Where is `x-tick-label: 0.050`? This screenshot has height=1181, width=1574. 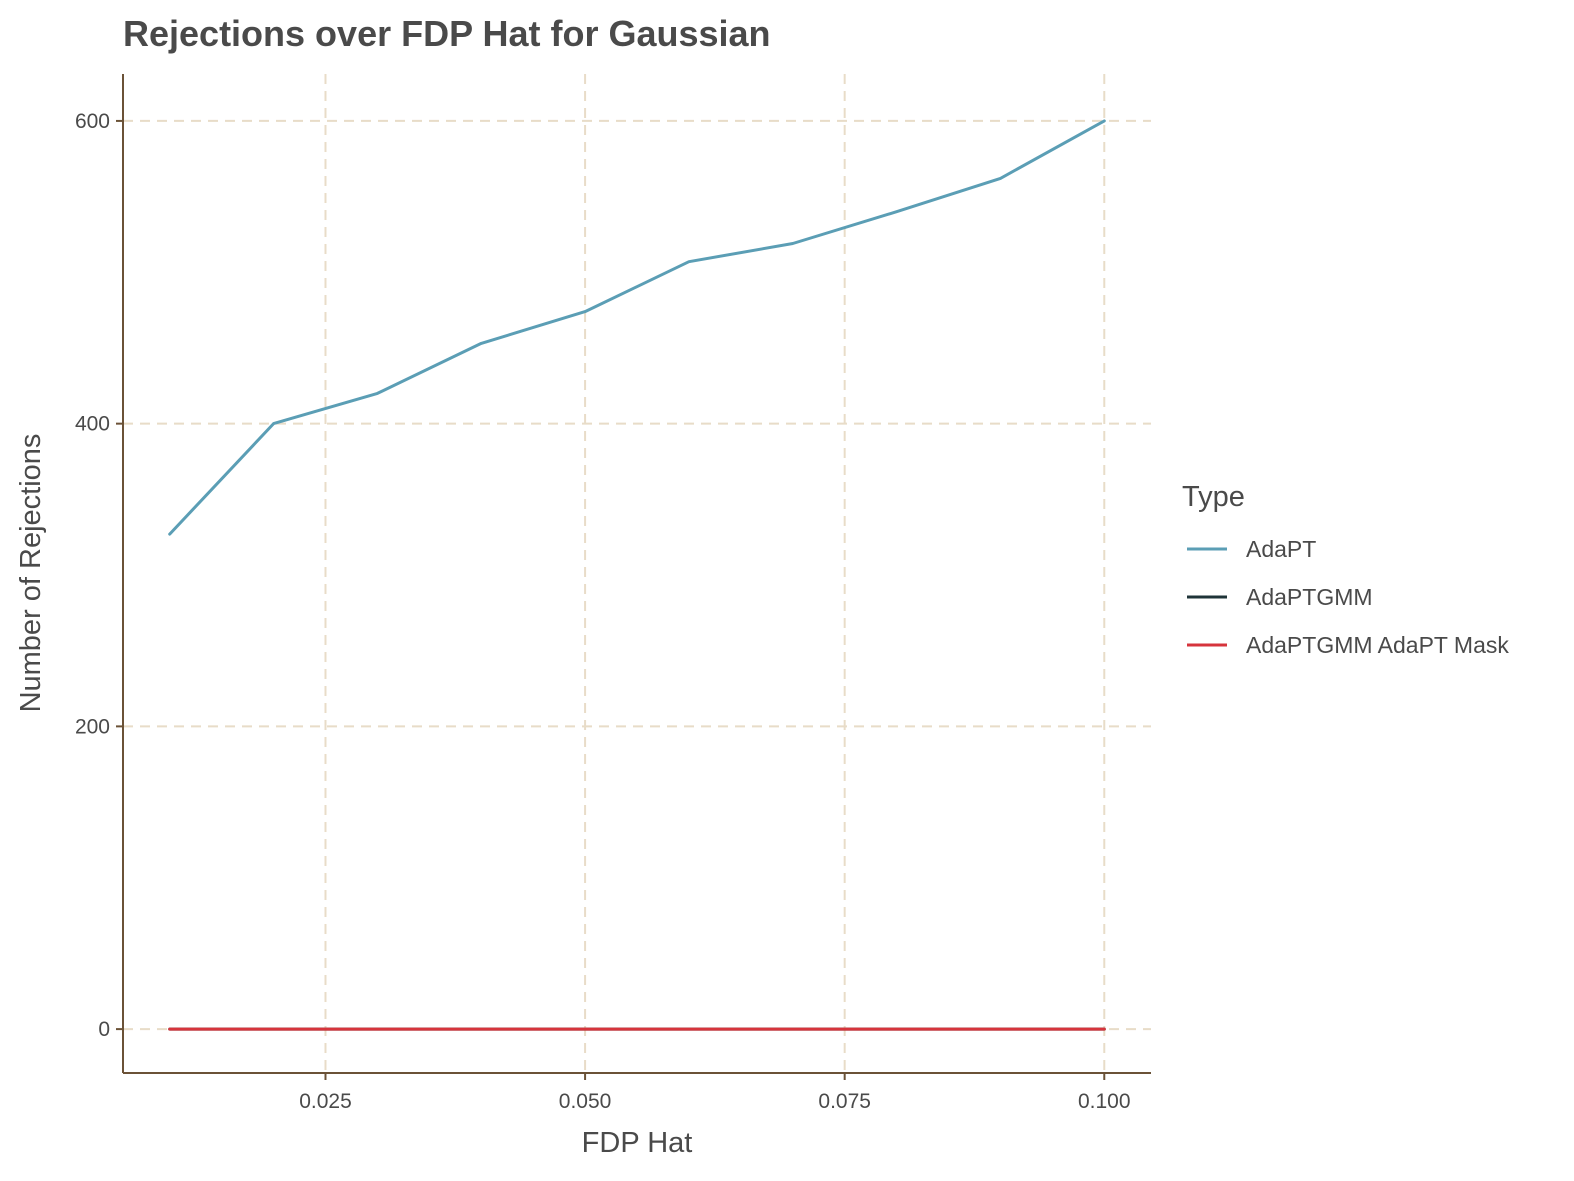 x-tick-label: 0.050 is located at coordinates (585, 1101).